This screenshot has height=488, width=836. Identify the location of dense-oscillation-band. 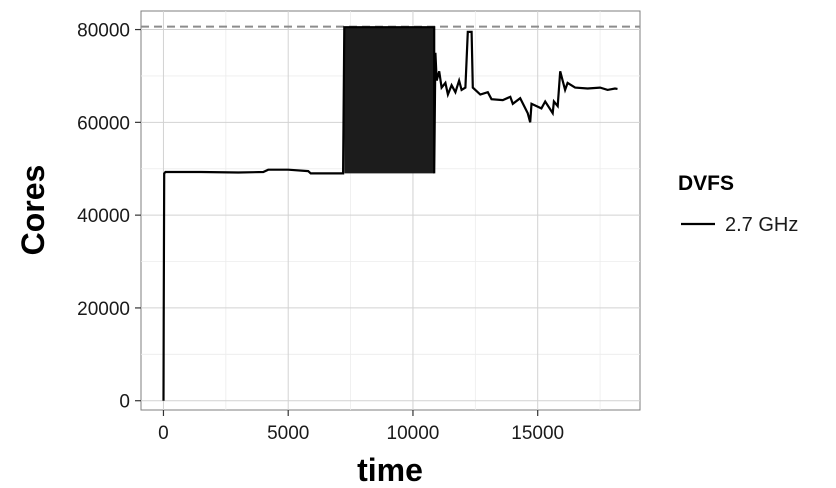
(389, 100).